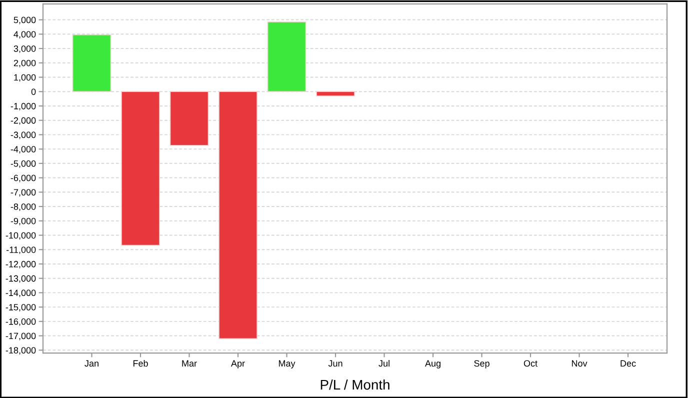 This screenshot has width=688, height=398. I want to click on y-tick-label: -17,000, so click(21, 336).